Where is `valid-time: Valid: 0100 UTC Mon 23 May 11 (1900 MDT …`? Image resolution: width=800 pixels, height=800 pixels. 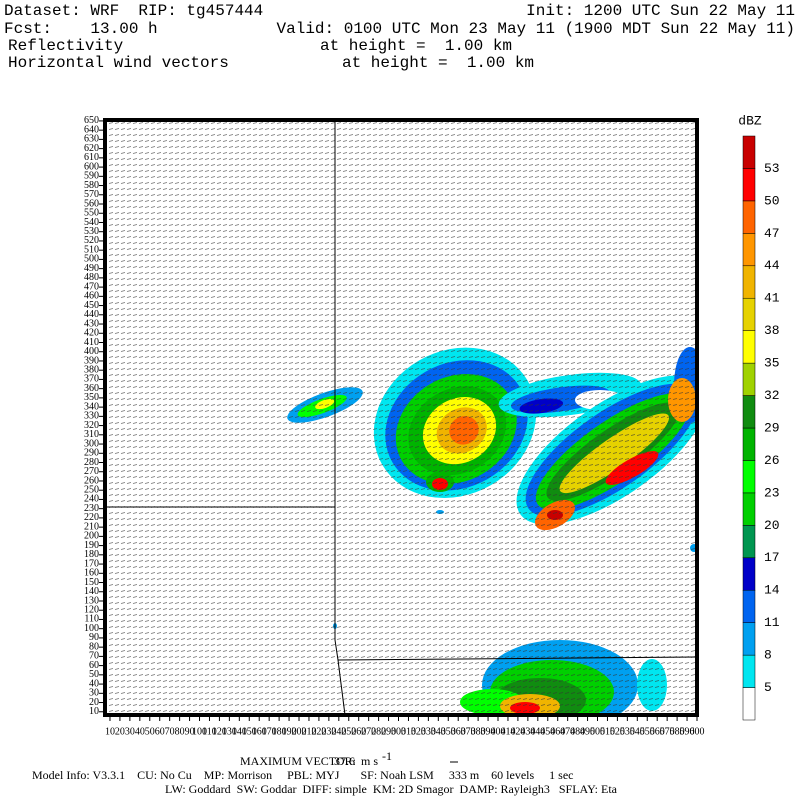
valid-time: Valid: 0100 UTC Mon 23 May 11 (1900 MDT … is located at coordinates (536, 29).